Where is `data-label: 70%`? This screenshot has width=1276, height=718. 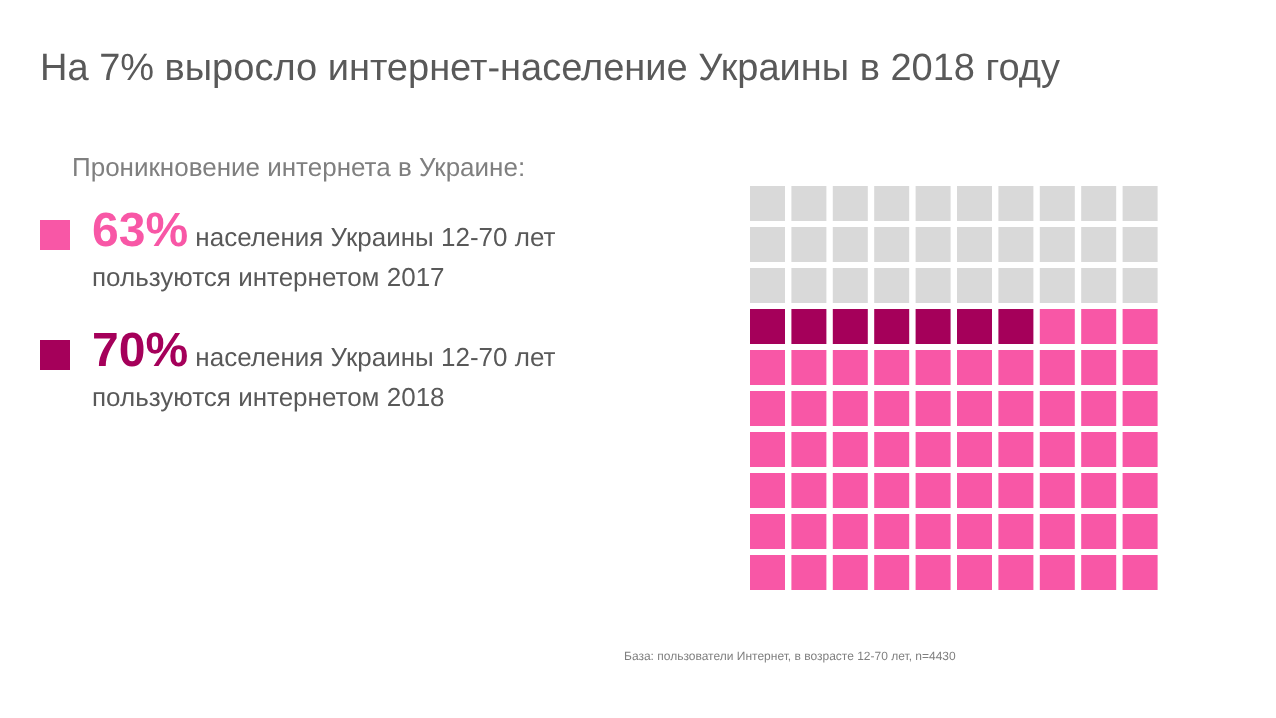 data-label: 70% is located at coordinates (140, 351).